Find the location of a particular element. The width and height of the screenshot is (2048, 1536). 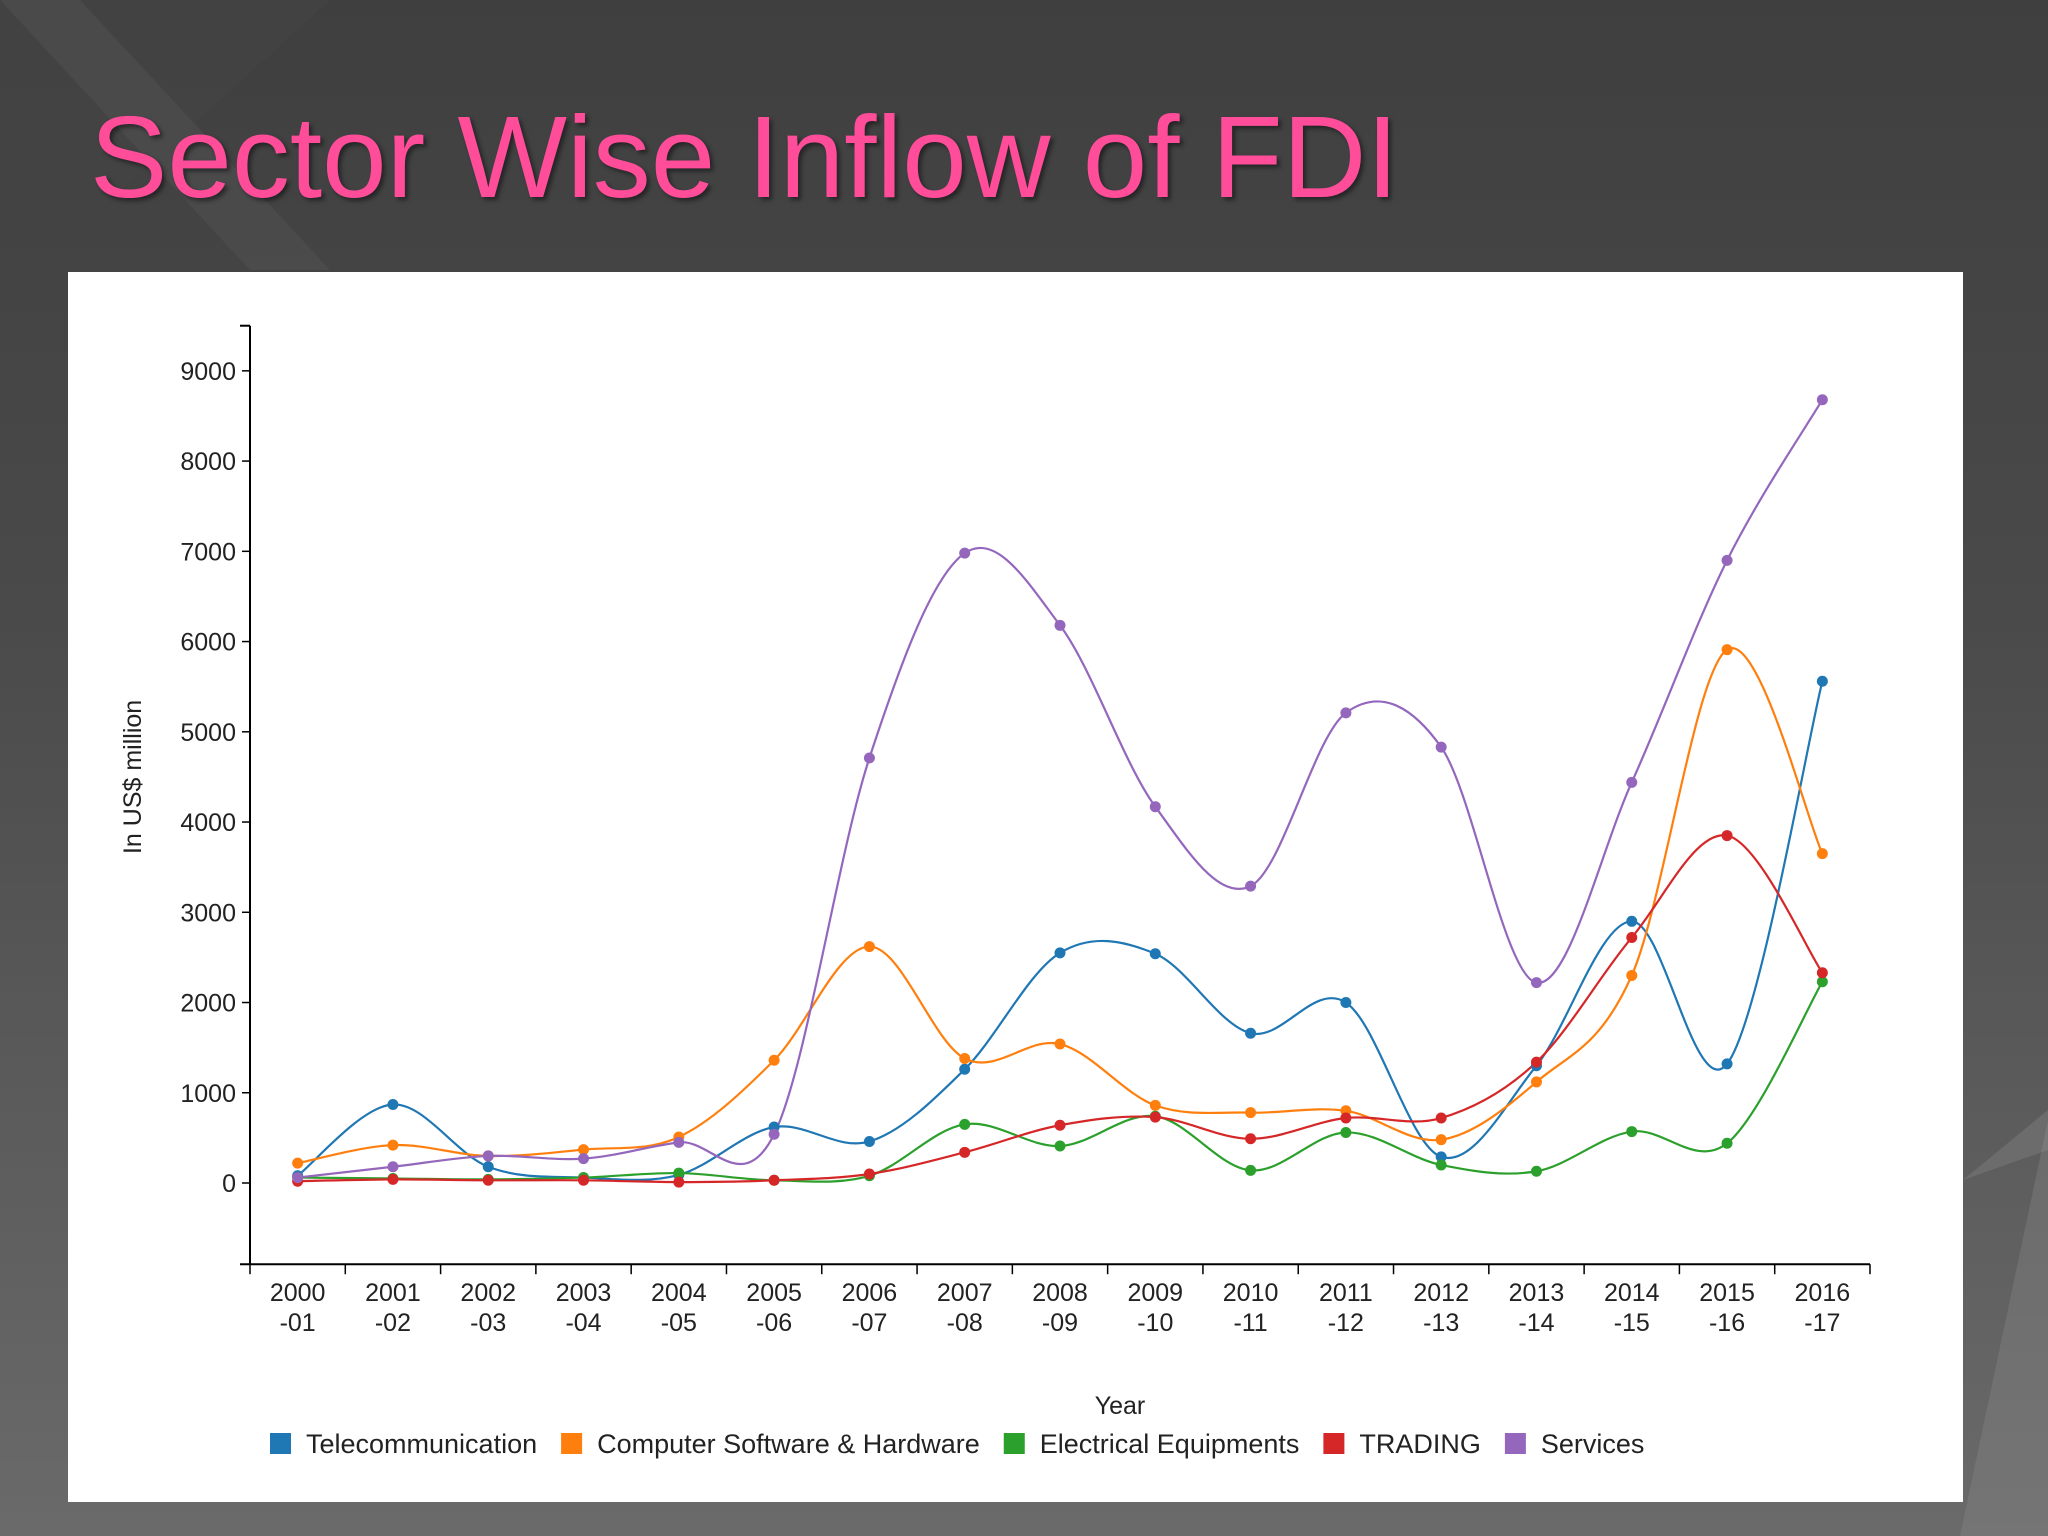

legend-swatch-trading is located at coordinates (1334, 1443).